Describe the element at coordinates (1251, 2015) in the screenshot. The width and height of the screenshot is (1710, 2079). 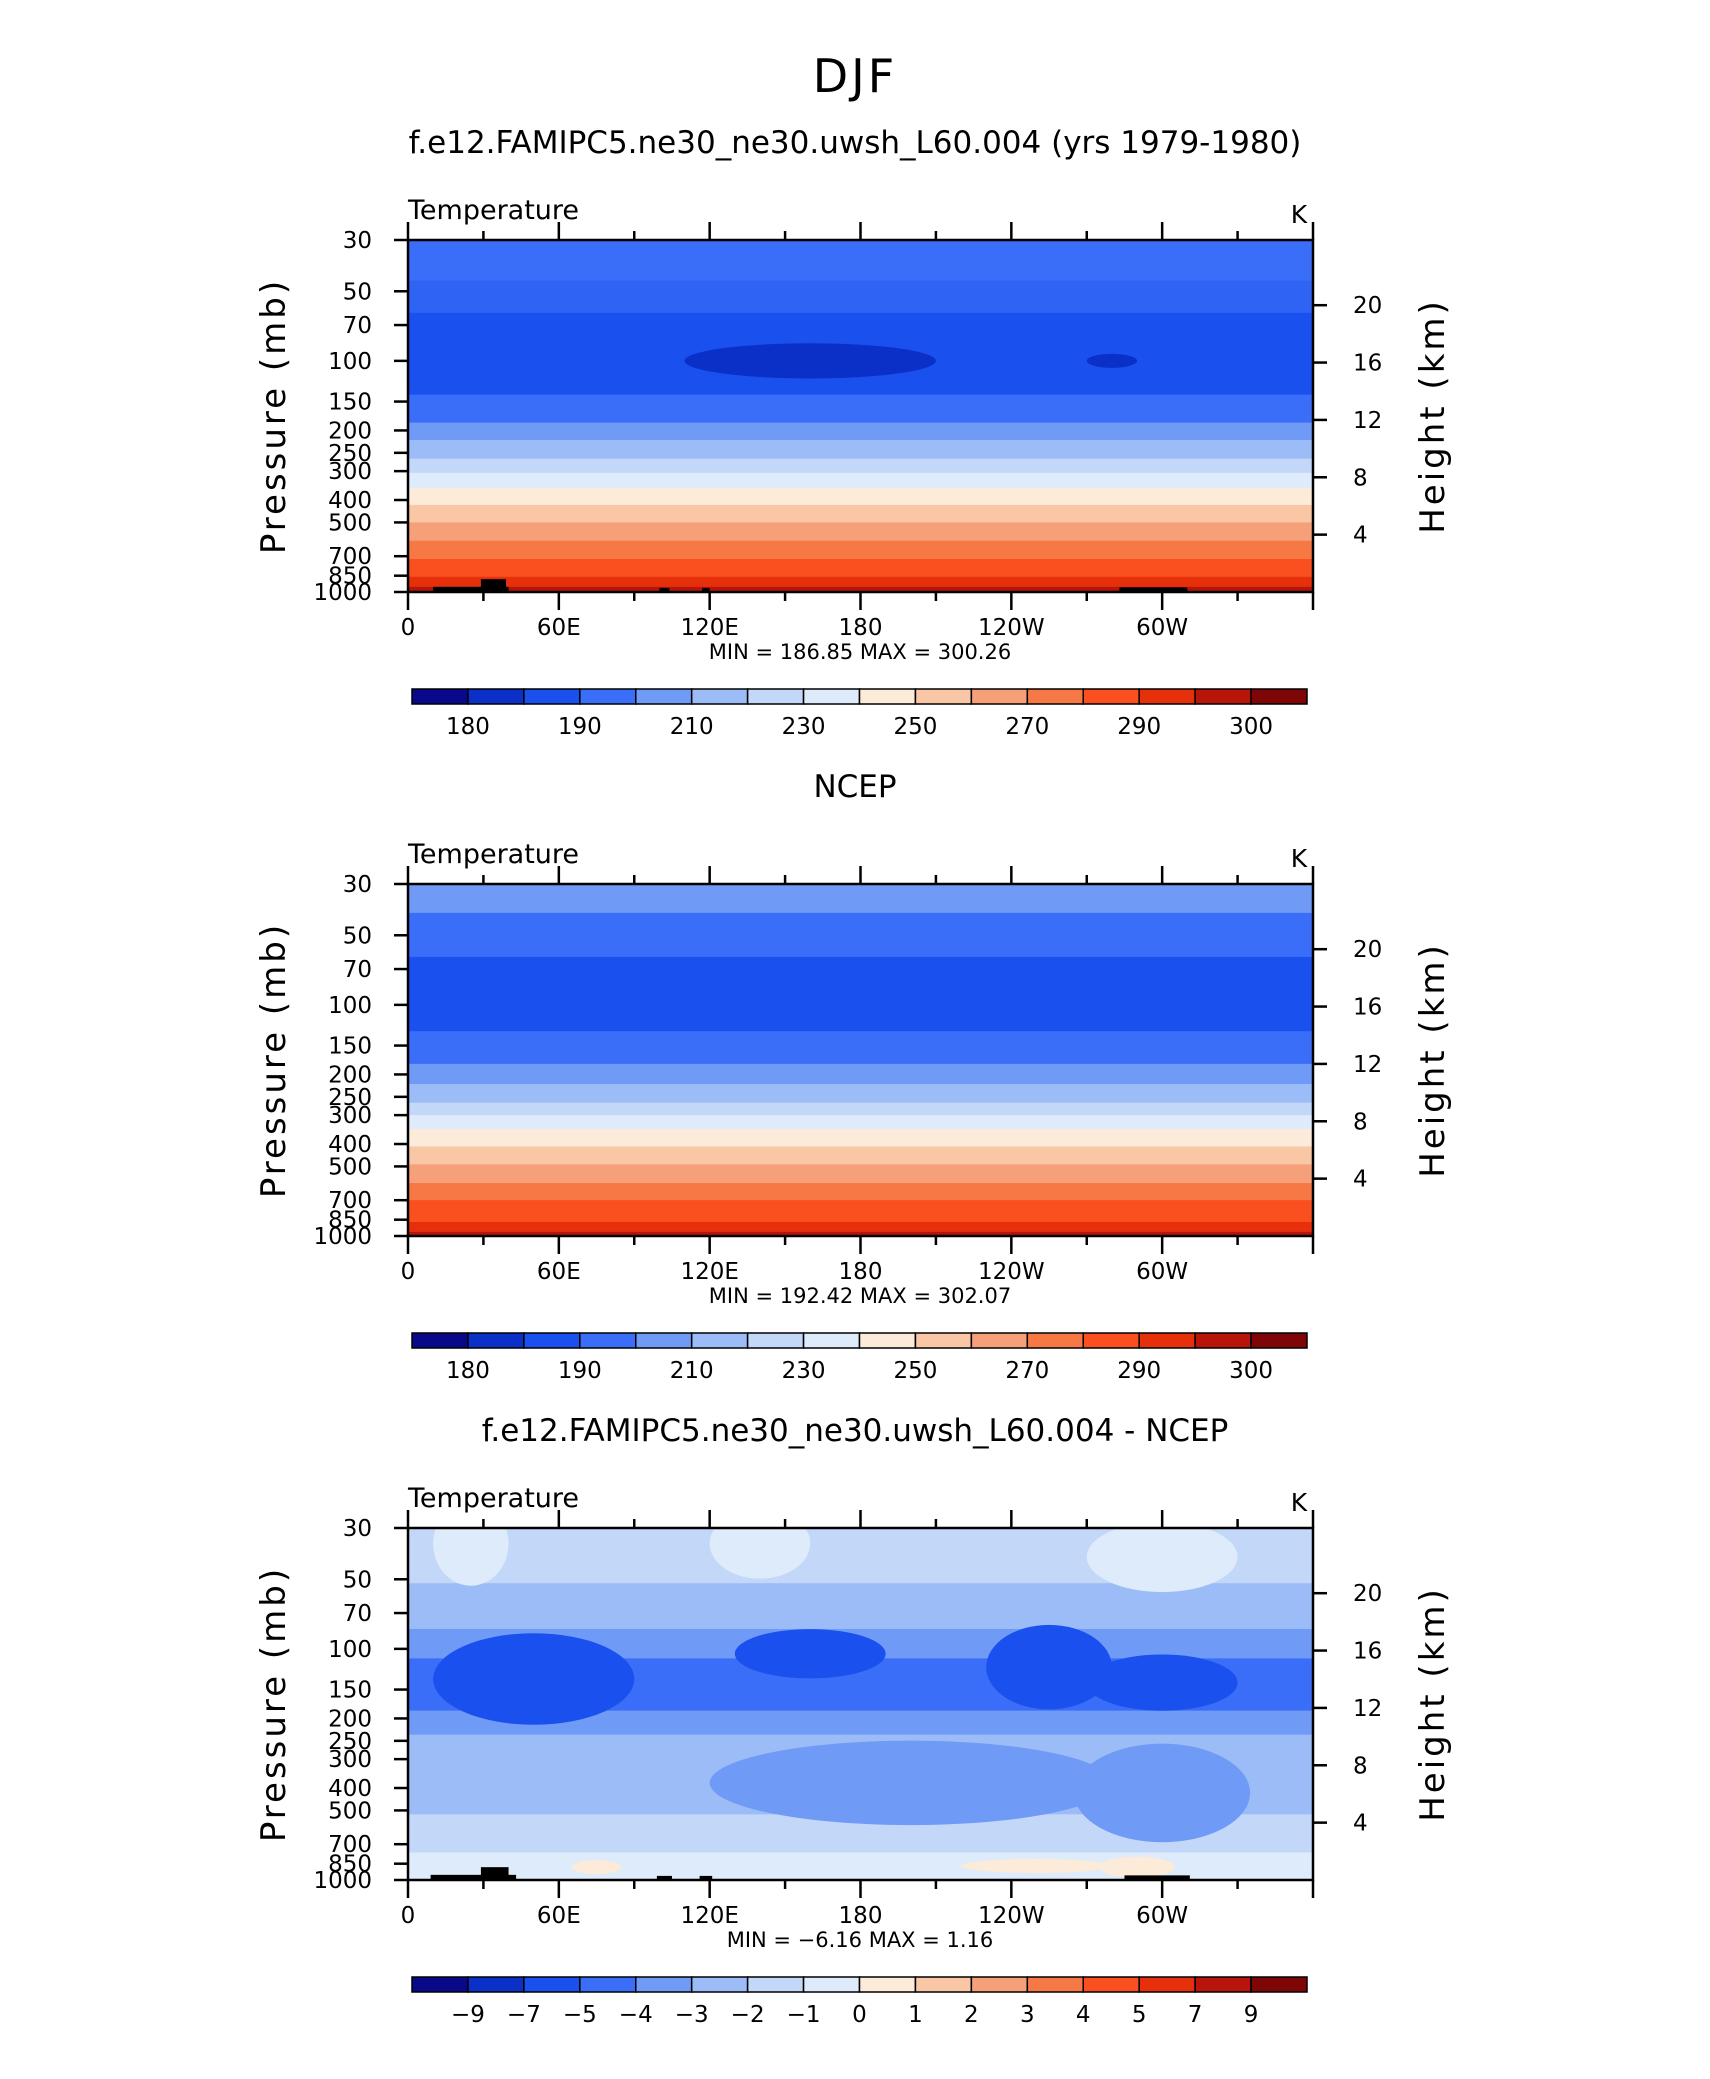
I see `colorbar-label: 9` at that location.